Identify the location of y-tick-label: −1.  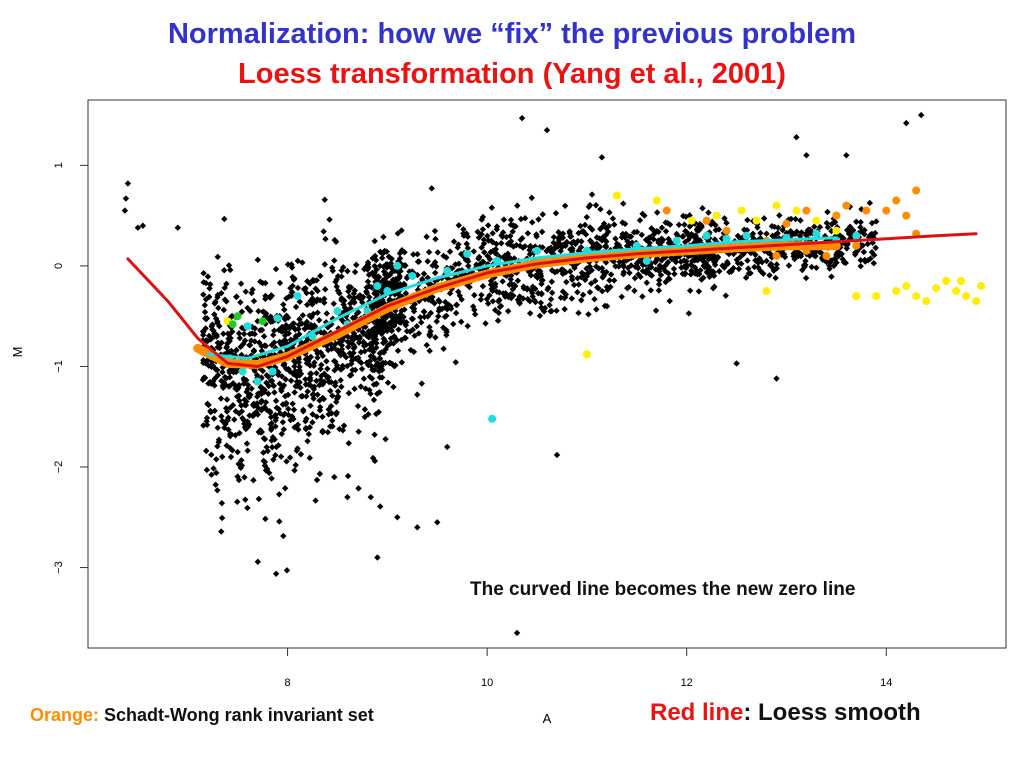
(59, 366).